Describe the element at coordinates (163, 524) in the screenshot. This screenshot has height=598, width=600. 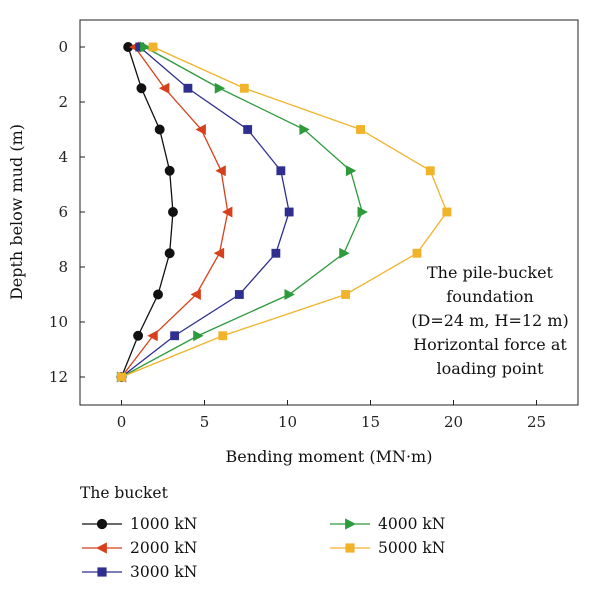
I see `legend-label: 1000 kN` at that location.